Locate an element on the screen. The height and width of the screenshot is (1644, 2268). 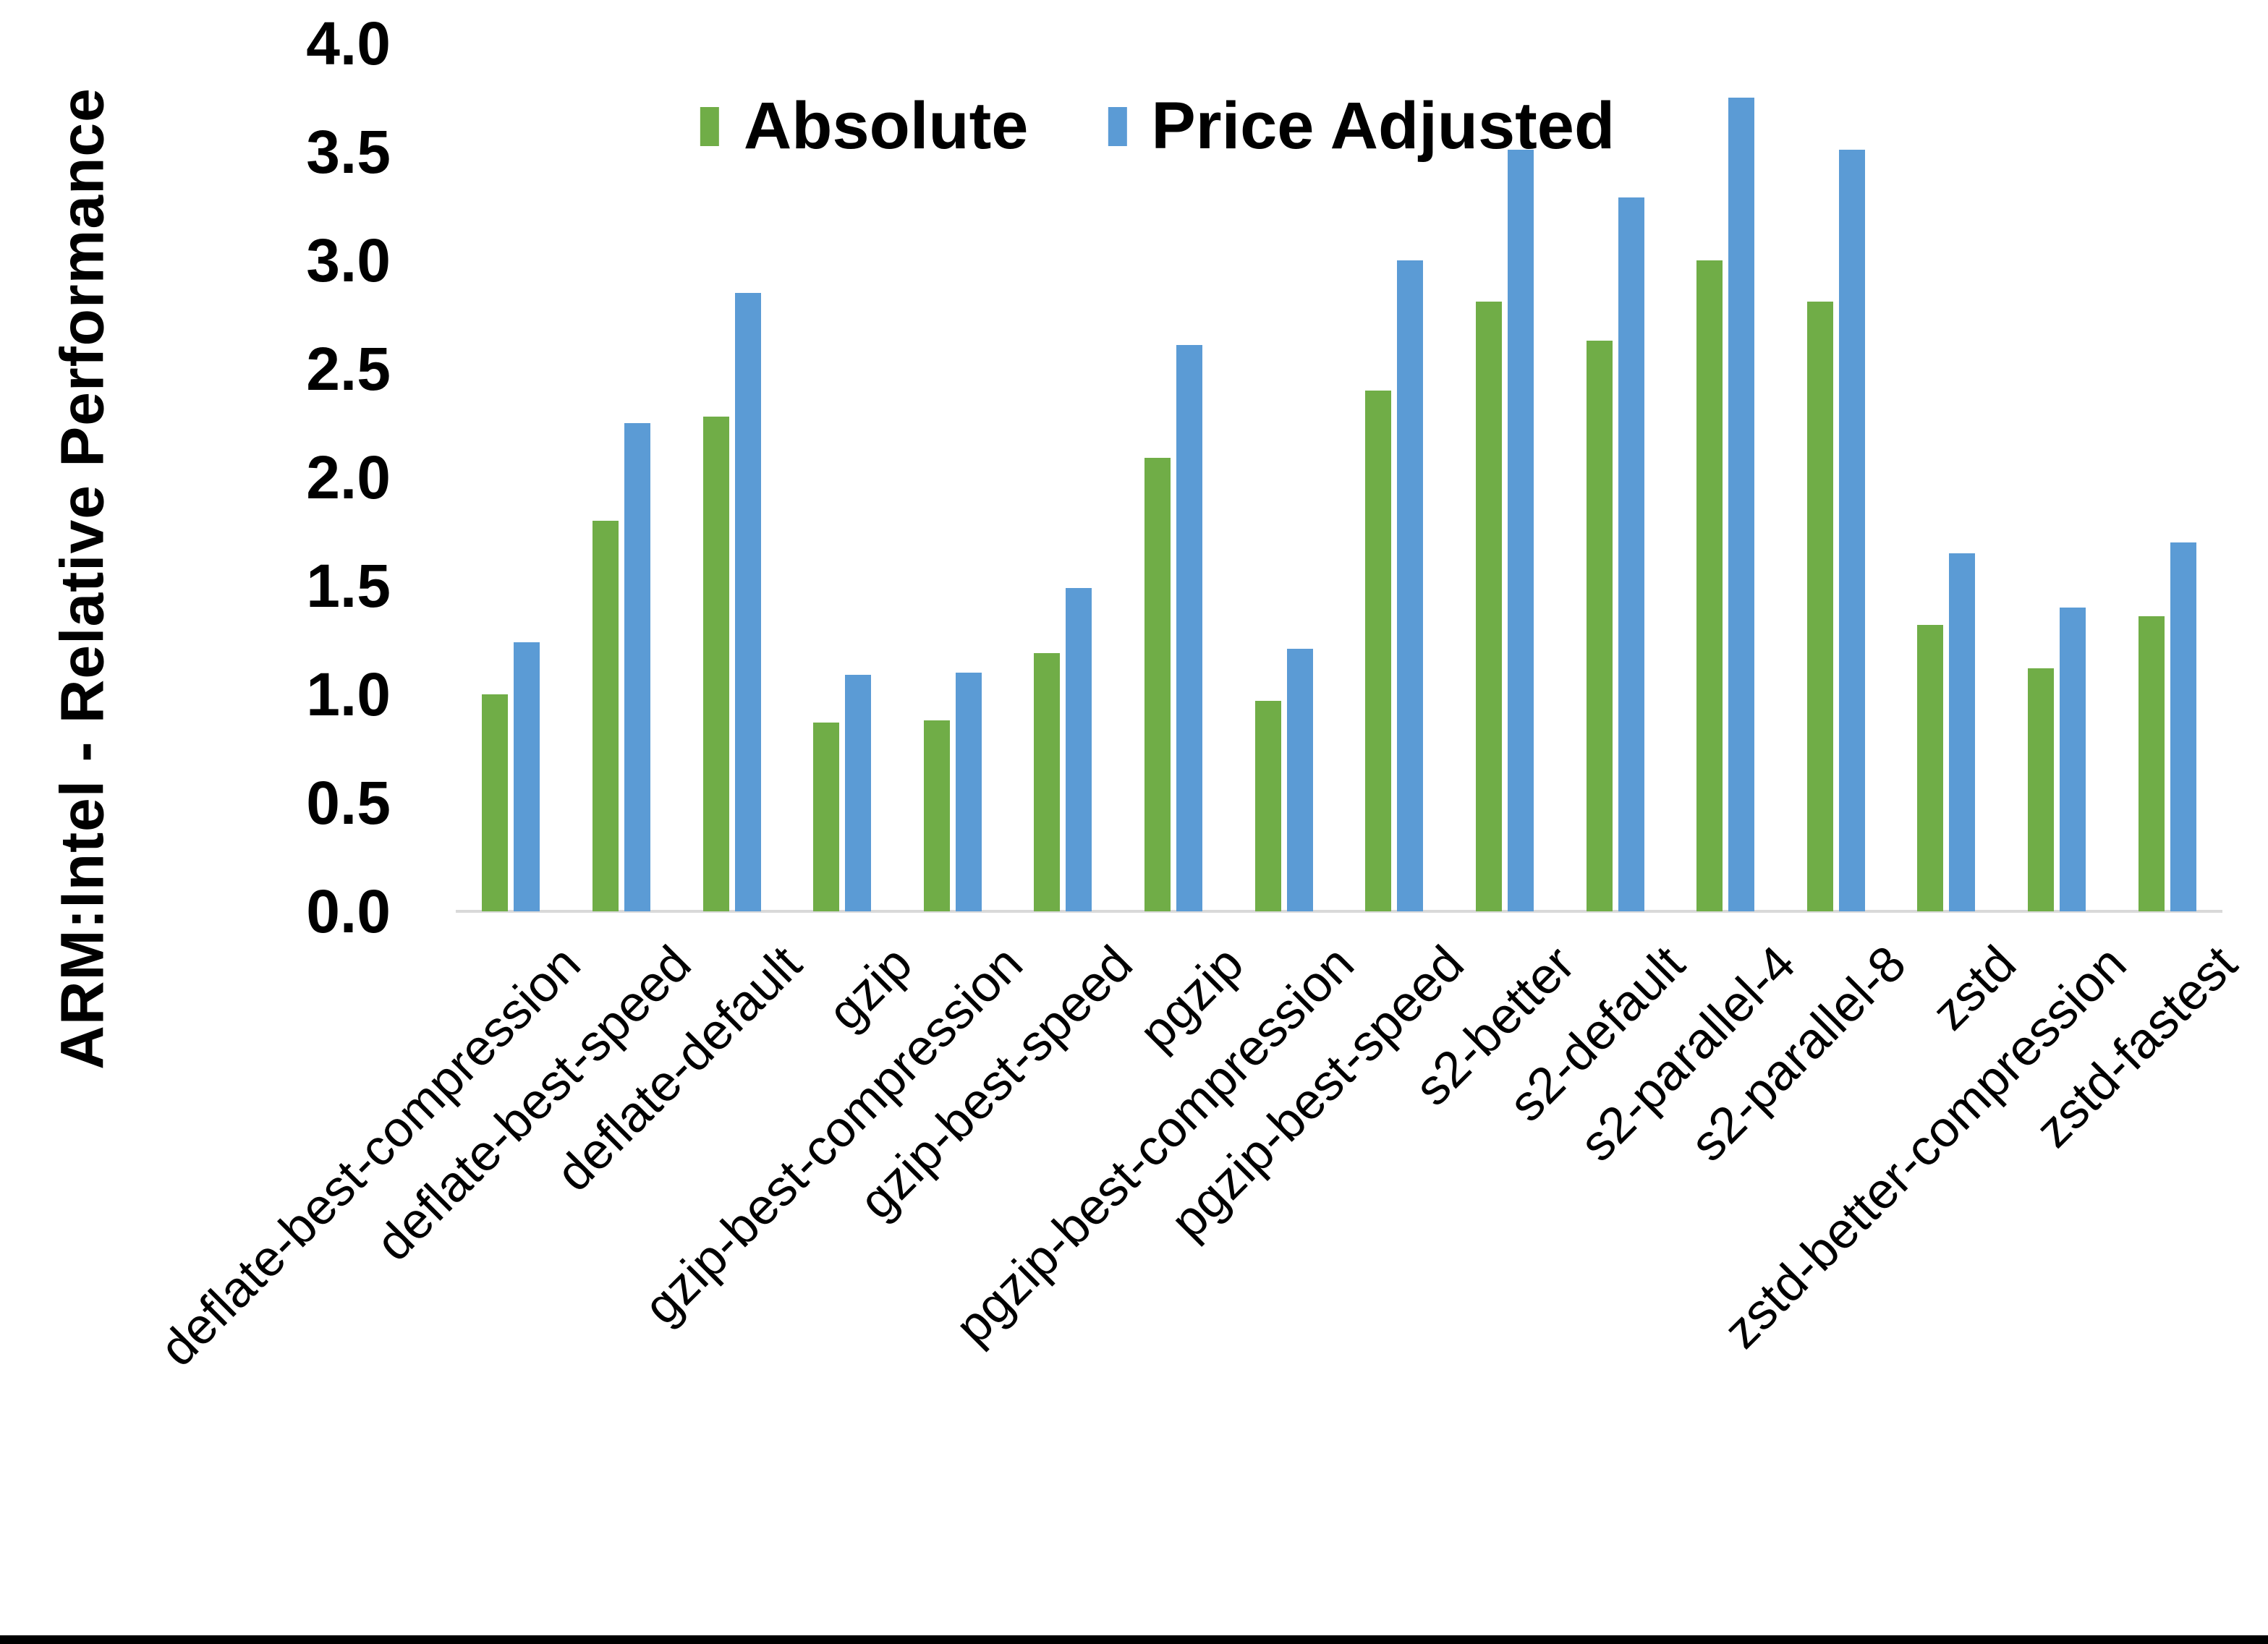
bar-absolute-zstd-better-compression is located at coordinates (2041, 789).